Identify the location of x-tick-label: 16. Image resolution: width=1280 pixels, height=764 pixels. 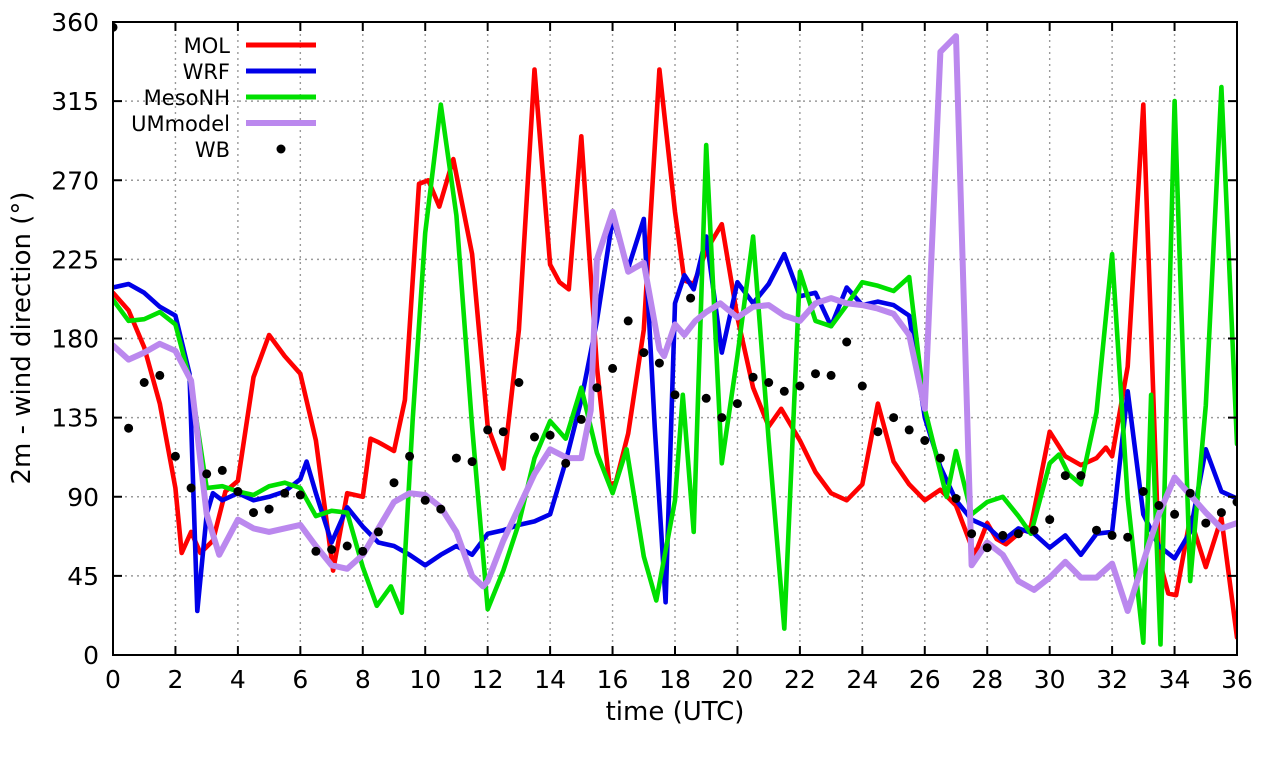
(613, 679).